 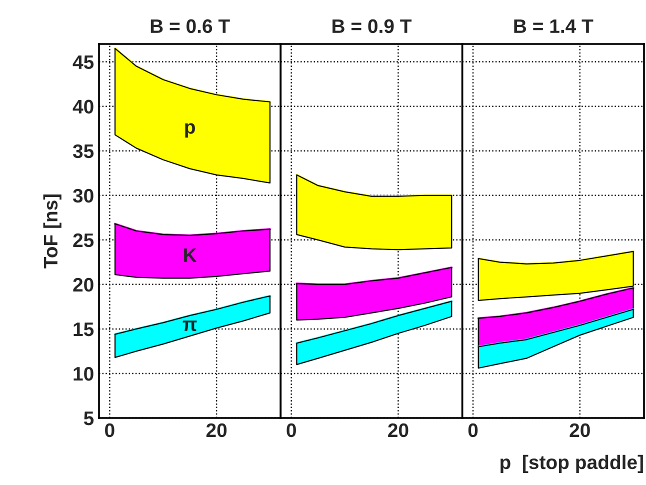 I want to click on y-tick-label: 45, so click(x=83, y=62).